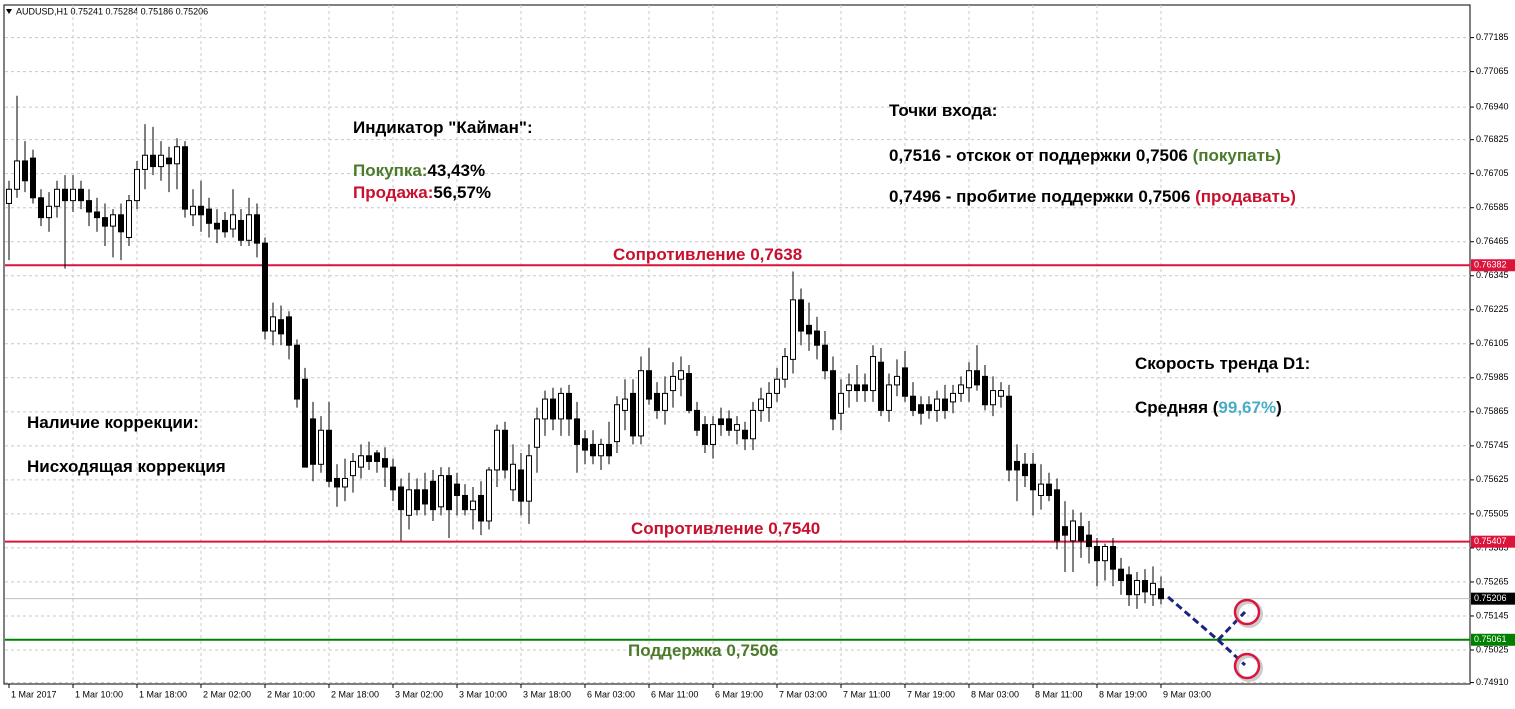  I want to click on x-tick-label: 6 Mar 11:00, so click(674, 694).